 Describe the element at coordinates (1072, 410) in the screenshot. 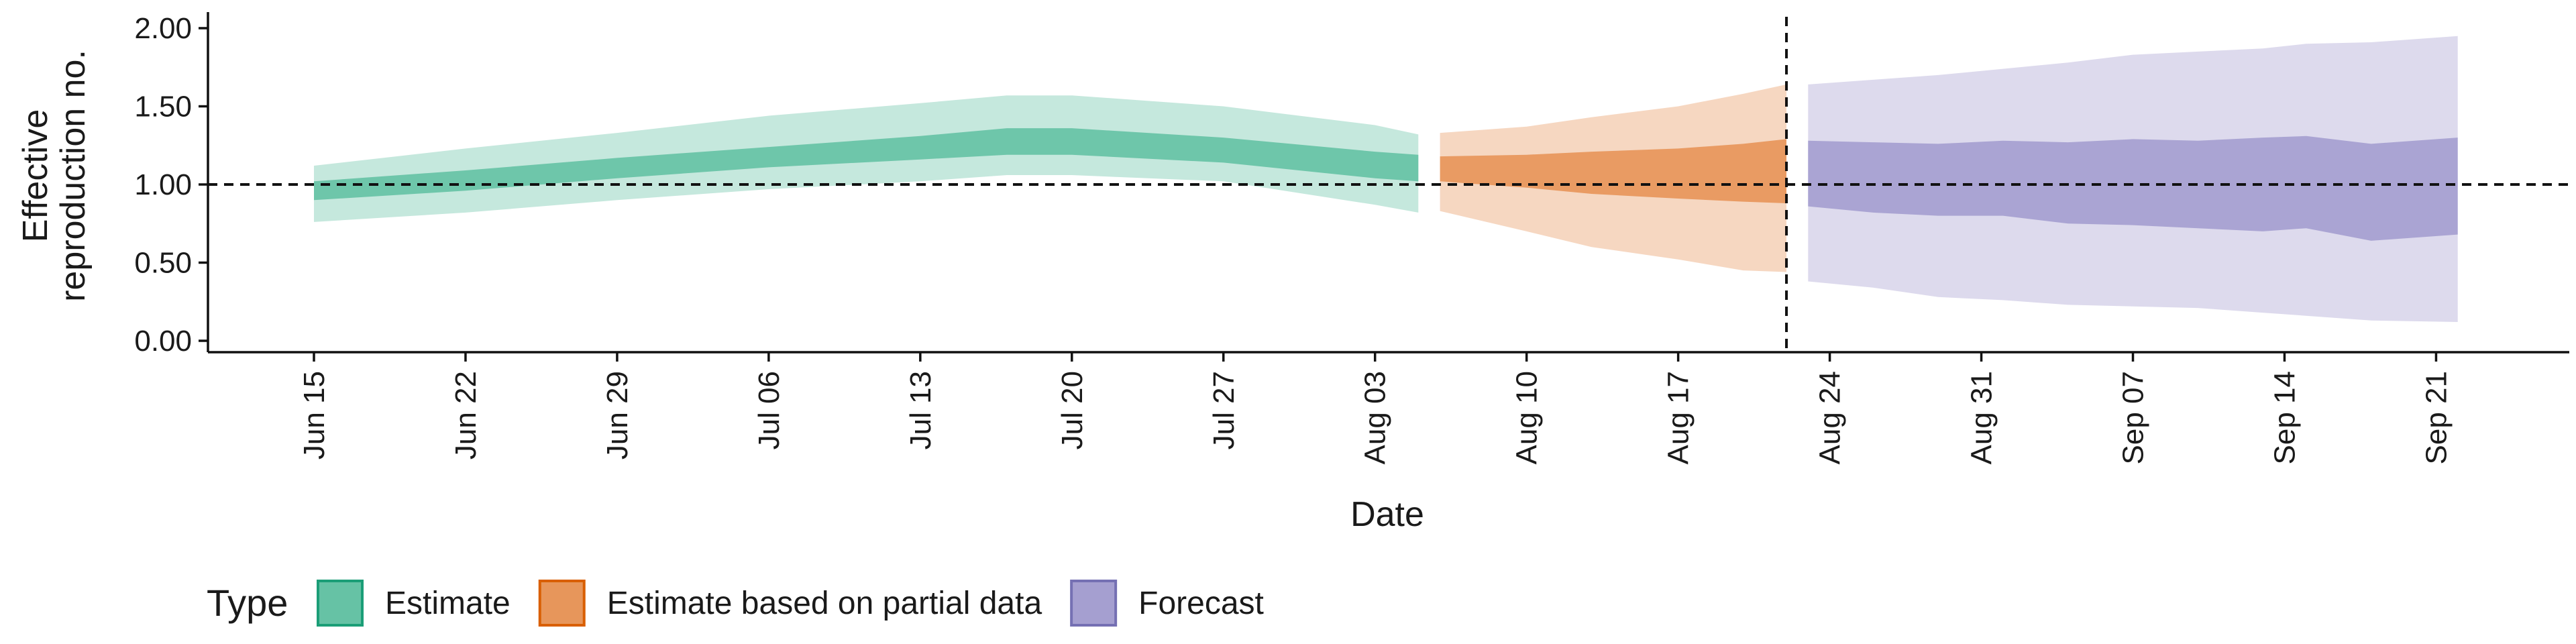

I see `x-tick-label: Jul 20` at that location.